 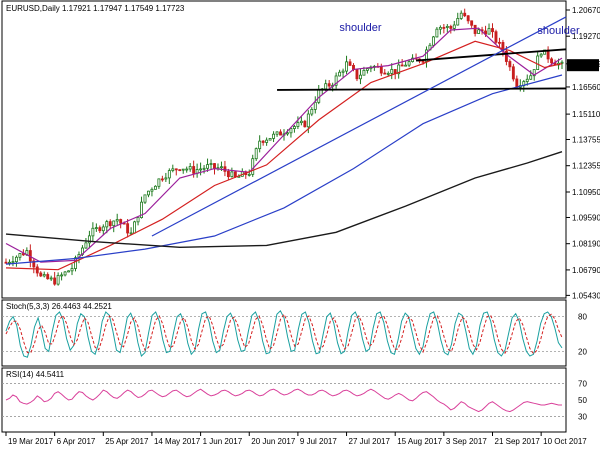 I want to click on price-y-tick-label: 1.09590, so click(x=586, y=217).